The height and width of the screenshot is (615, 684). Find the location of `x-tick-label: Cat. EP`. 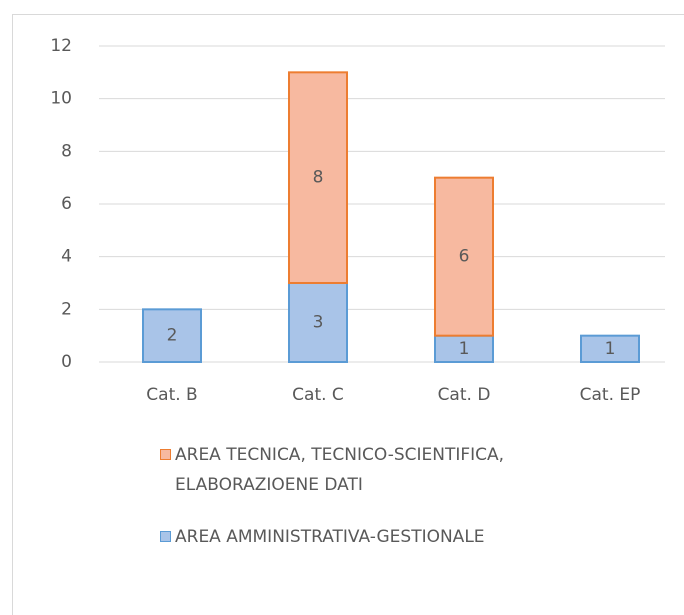

x-tick-label: Cat. EP is located at coordinates (610, 395).